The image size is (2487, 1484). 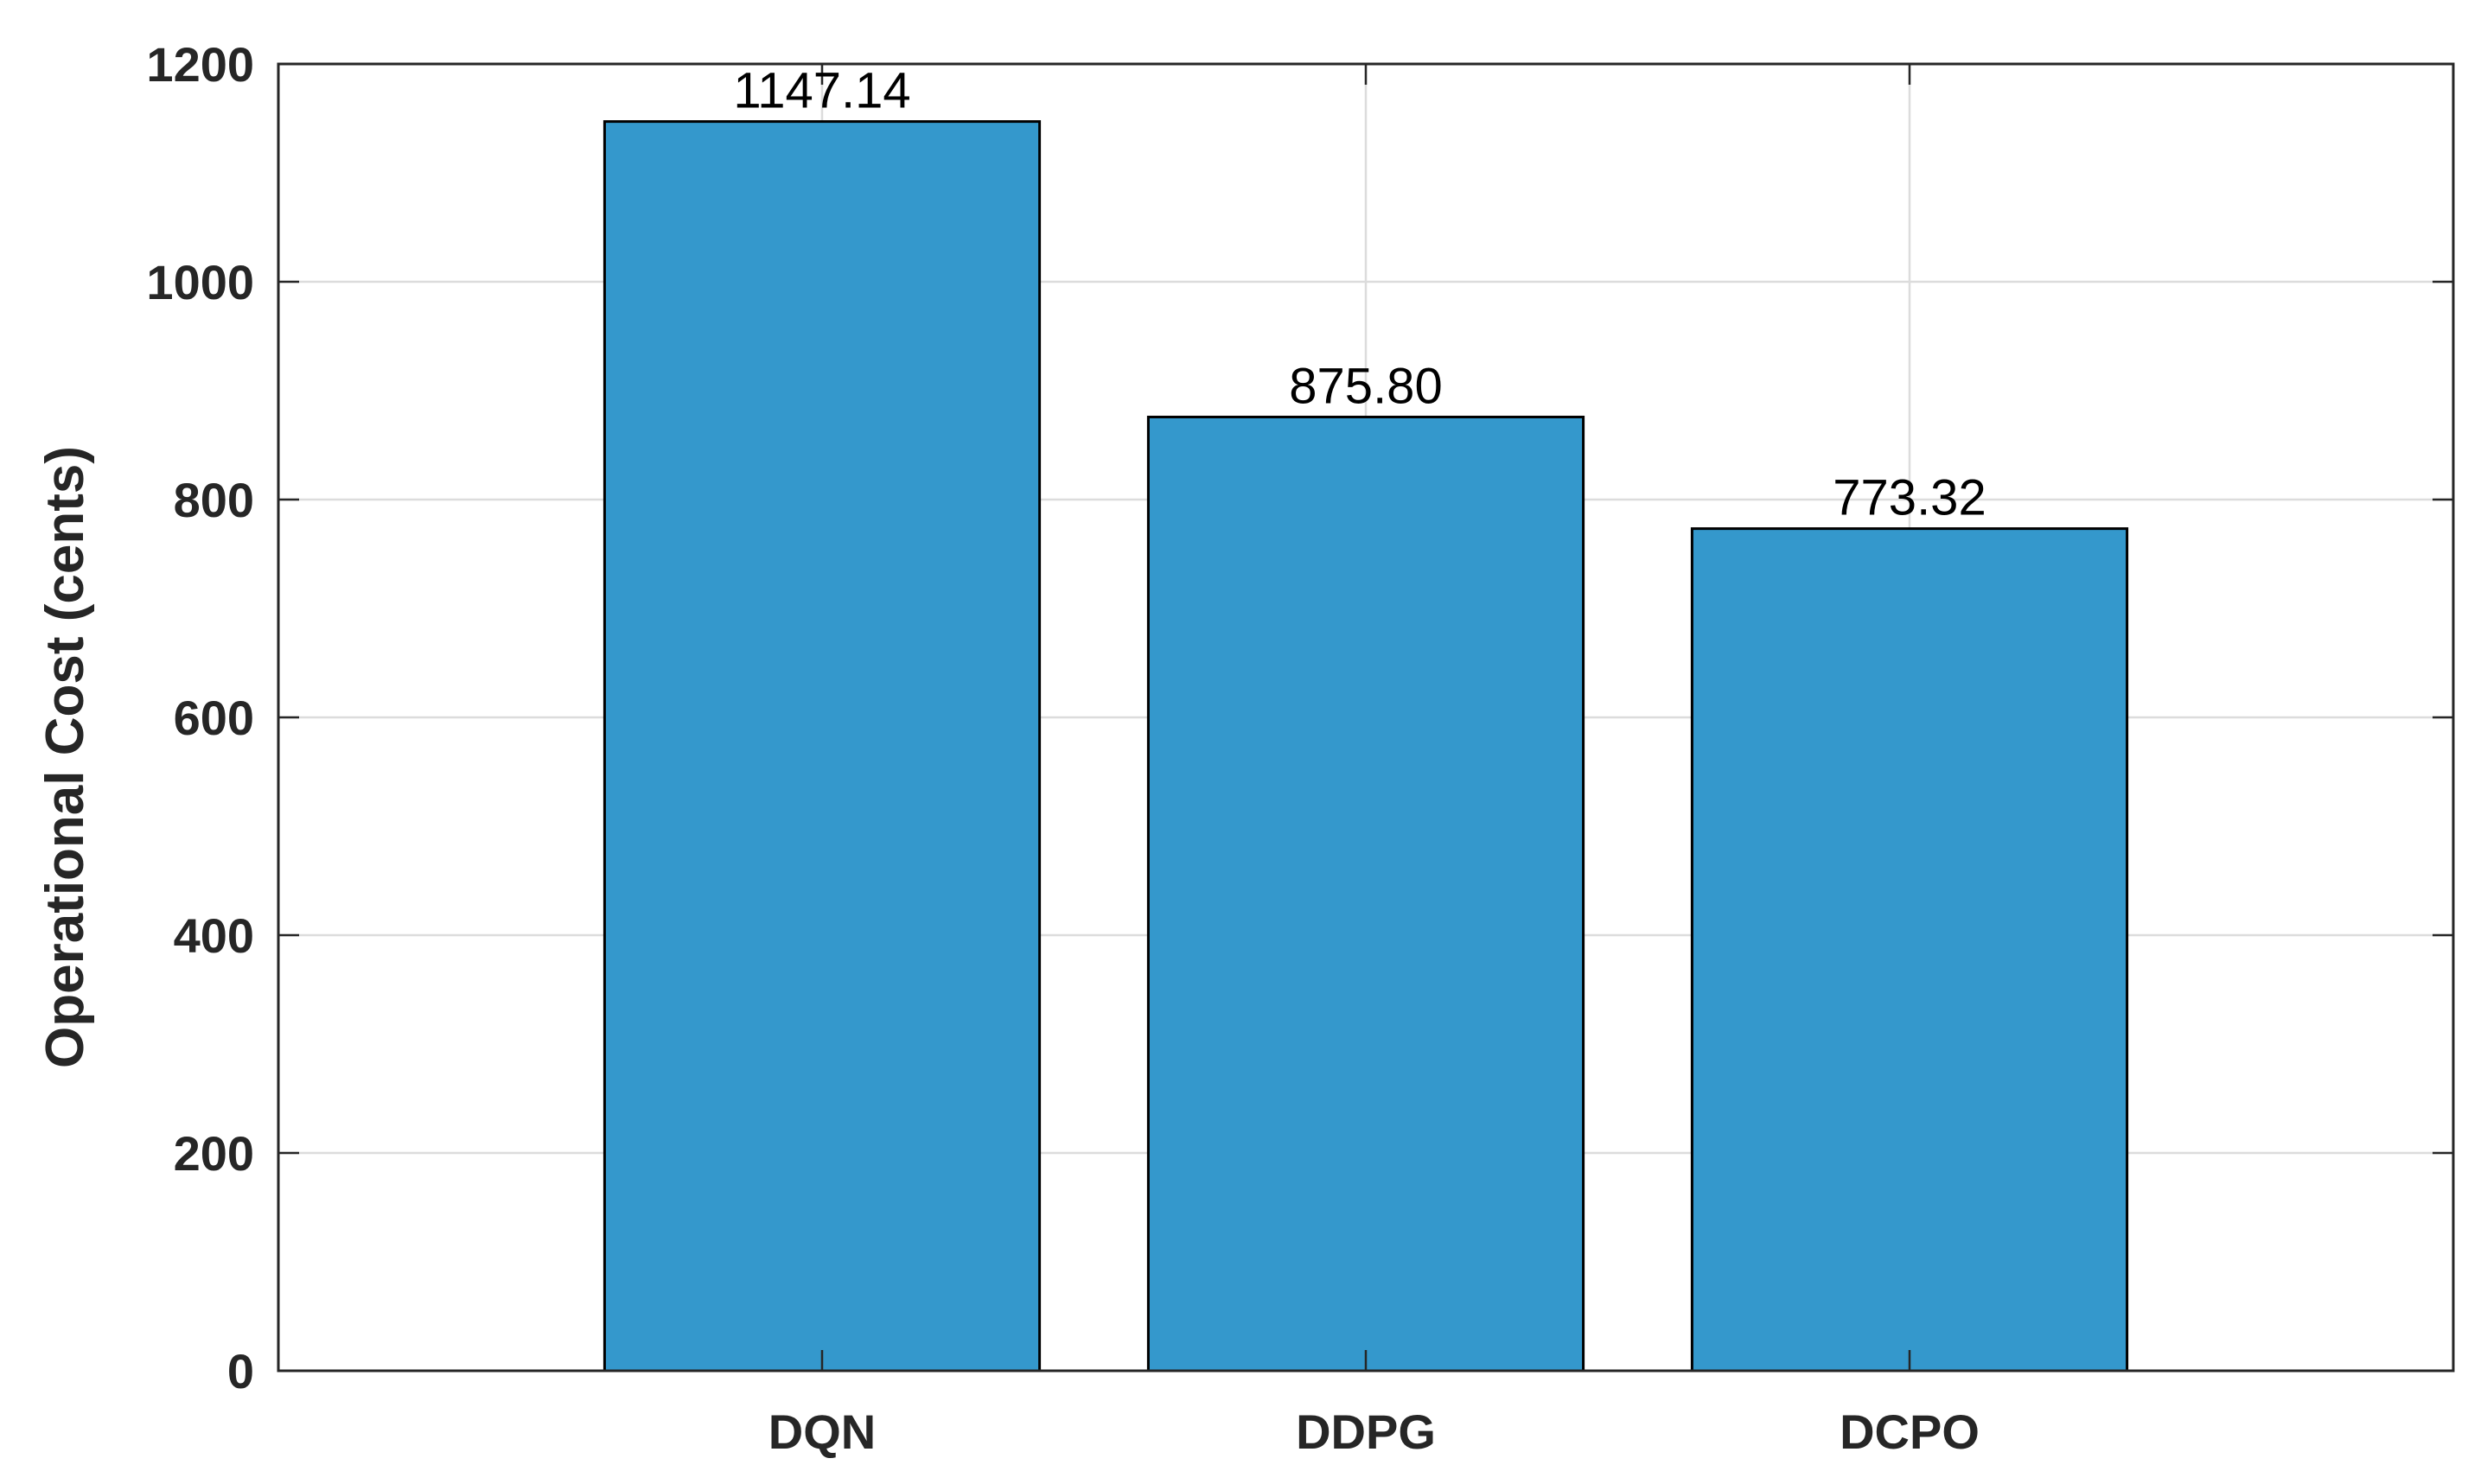 What do you see at coordinates (822, 1431) in the screenshot?
I see `x-tick-label-dqn: DQN` at bounding box center [822, 1431].